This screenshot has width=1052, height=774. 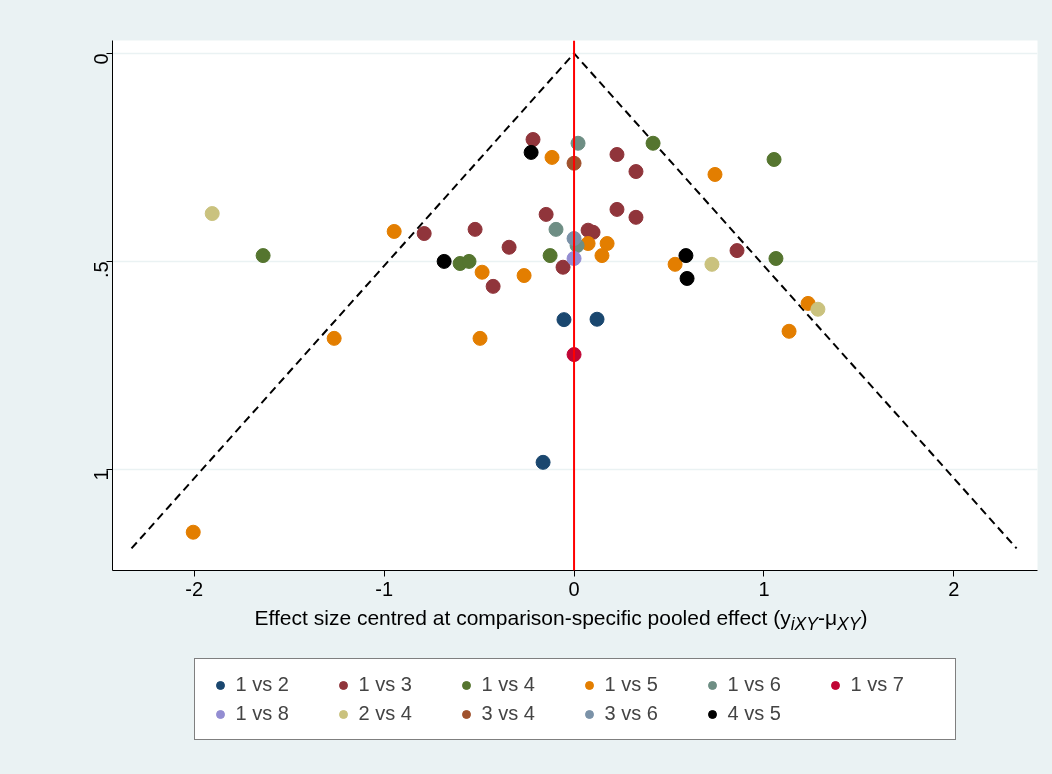 What do you see at coordinates (385, 713) in the screenshot?
I see `legend-label: 2 vs 4` at bounding box center [385, 713].